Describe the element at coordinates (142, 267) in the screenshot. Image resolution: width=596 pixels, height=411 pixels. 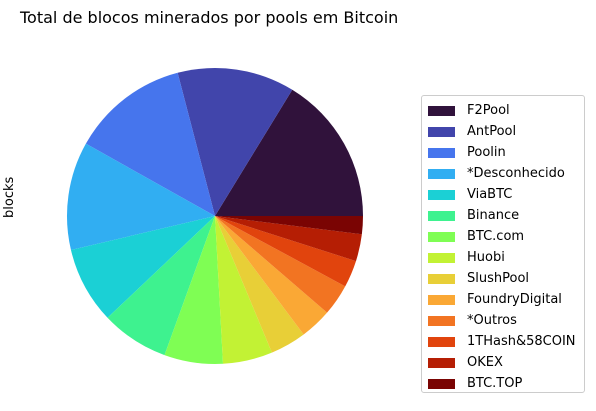
I see `pie-slice-viabtc` at that location.